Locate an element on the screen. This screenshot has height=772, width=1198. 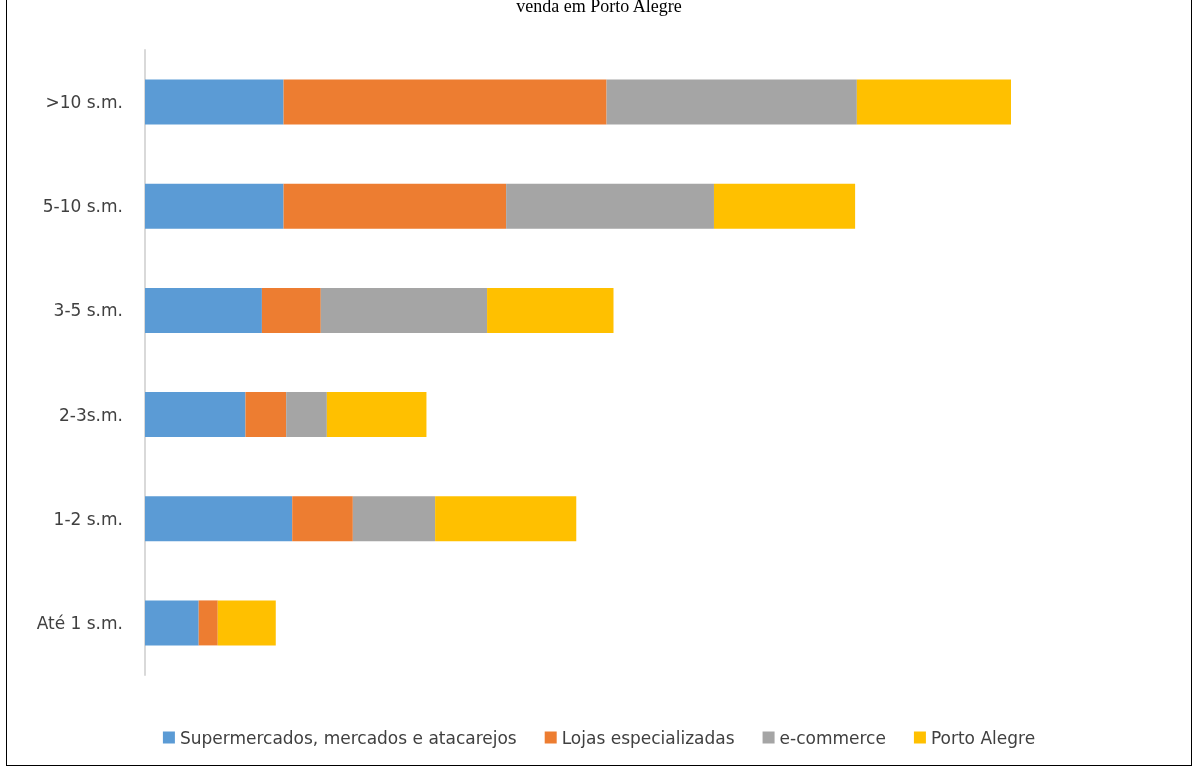
y-tick-label: Até 1 s.m. is located at coordinates (79, 622).